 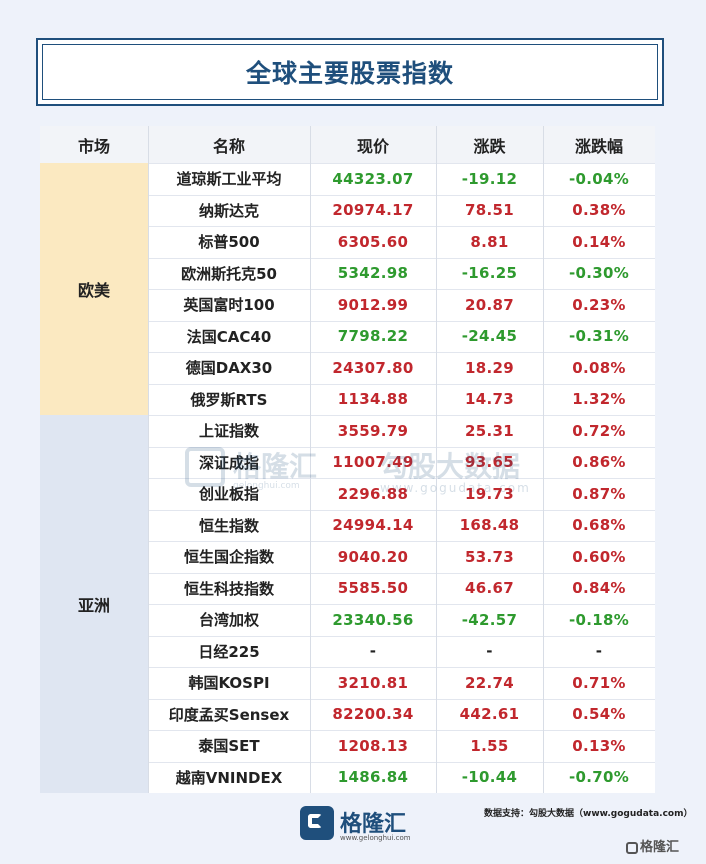 I want to click on change-pct-value: 0.14%, so click(x=599, y=241).